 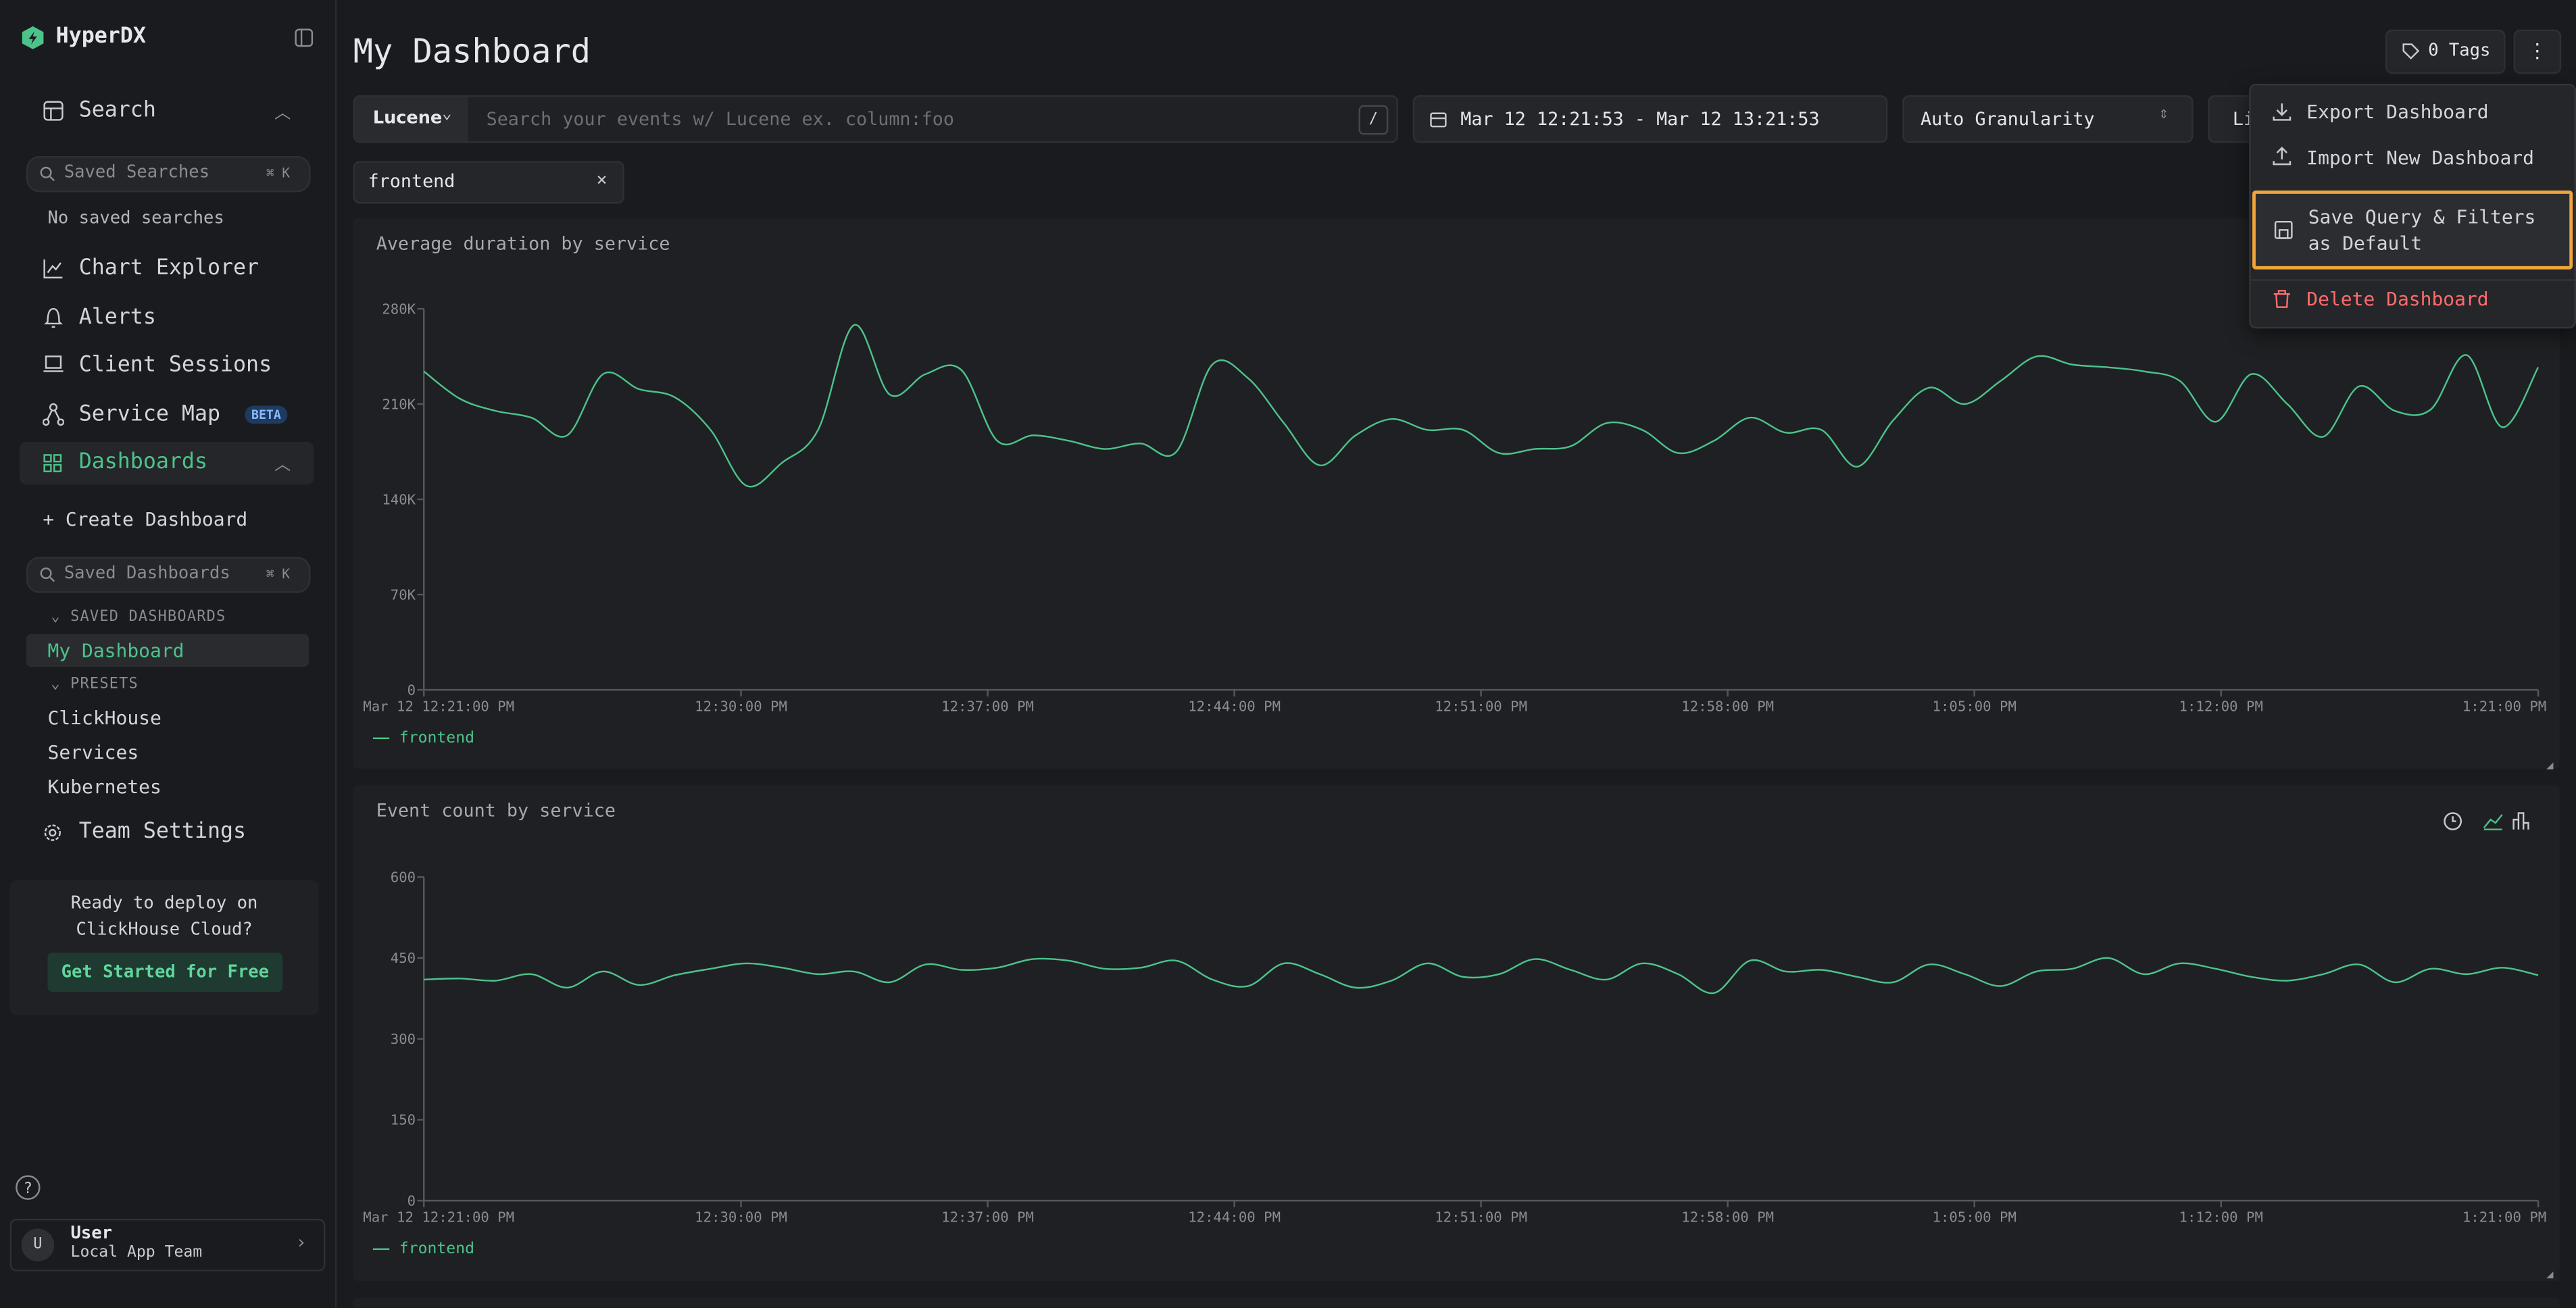 What do you see at coordinates (439, 1217) in the screenshot?
I see `x-tick-label: Mar 12 12:21:00 PM` at bounding box center [439, 1217].